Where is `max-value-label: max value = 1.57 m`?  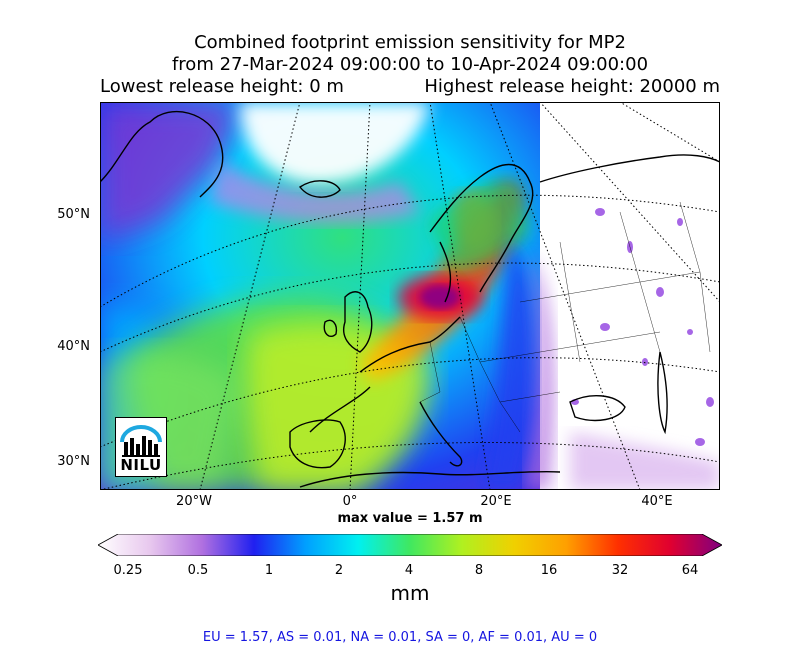 max-value-label: max value = 1.57 m is located at coordinates (410, 518).